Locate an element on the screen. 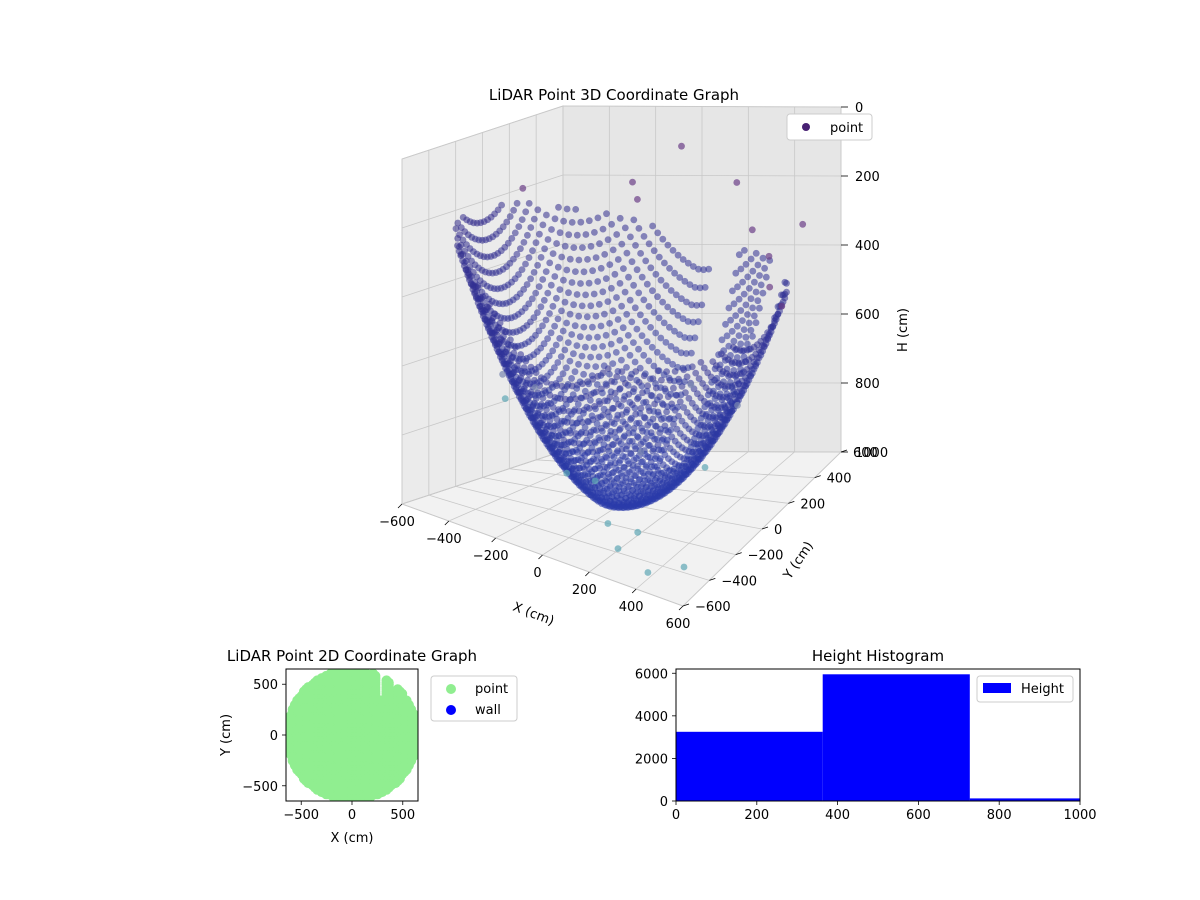  y-tick-mark-3d is located at coordinates (712, 579).